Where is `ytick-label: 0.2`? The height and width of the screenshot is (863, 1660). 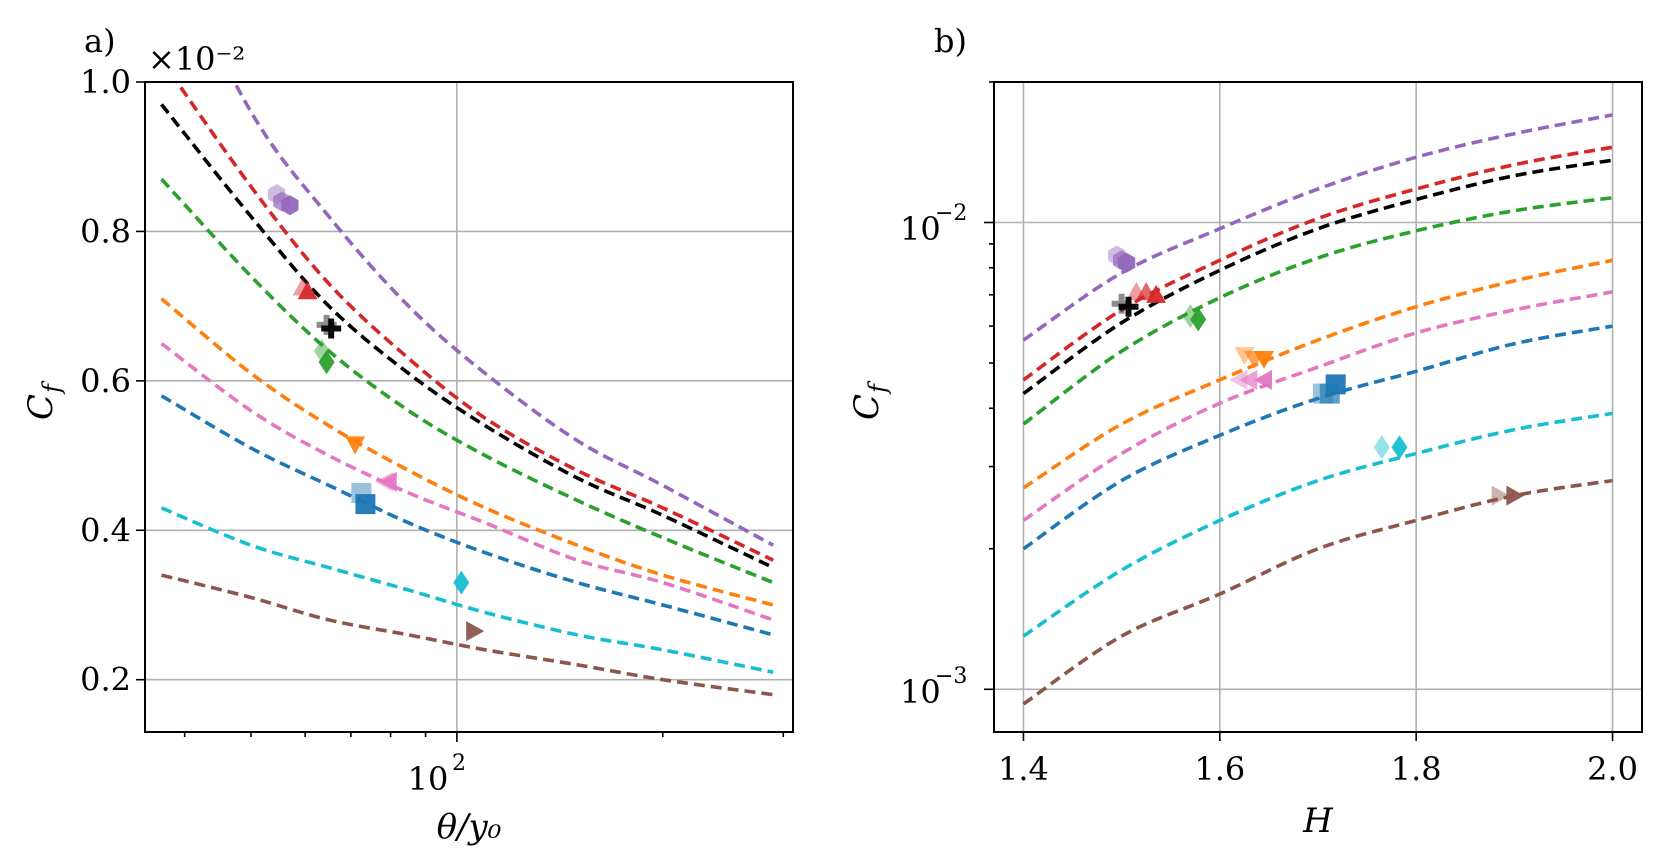 ytick-label: 0.2 is located at coordinates (105, 680).